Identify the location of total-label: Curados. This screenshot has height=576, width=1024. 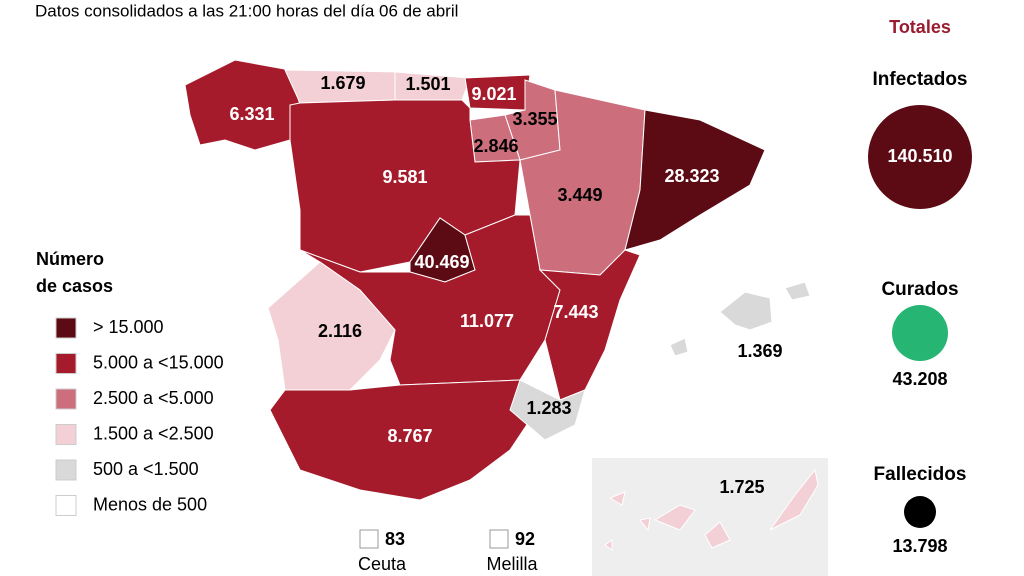
(919, 289).